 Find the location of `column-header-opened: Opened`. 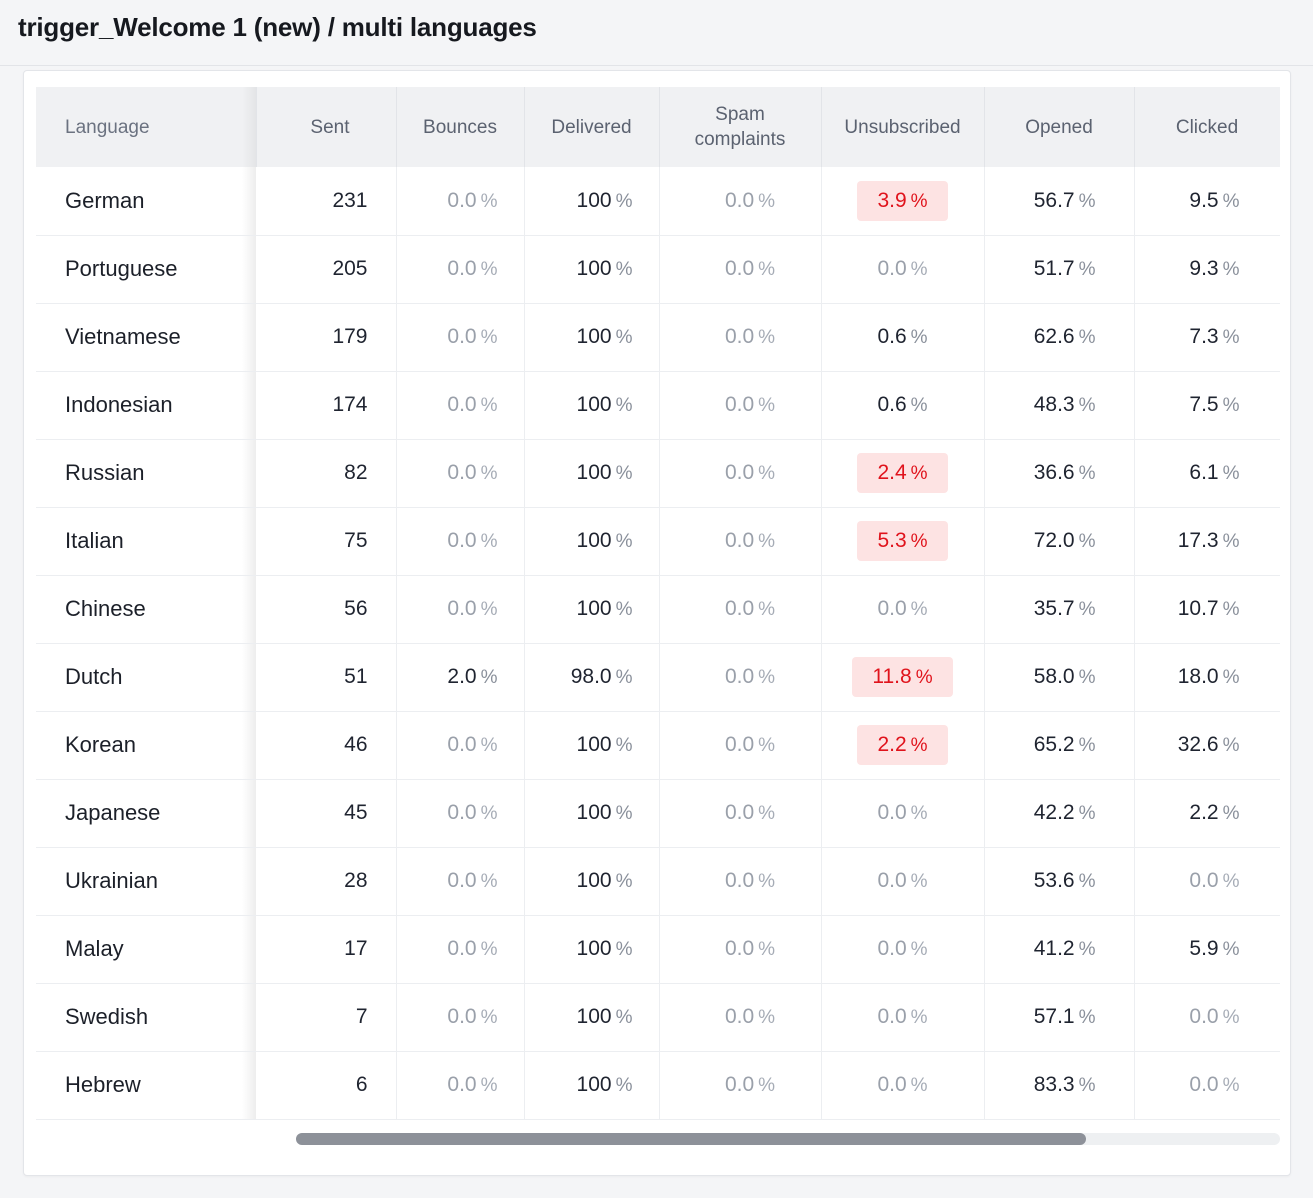

column-header-opened: Opened is located at coordinates (1059, 127).